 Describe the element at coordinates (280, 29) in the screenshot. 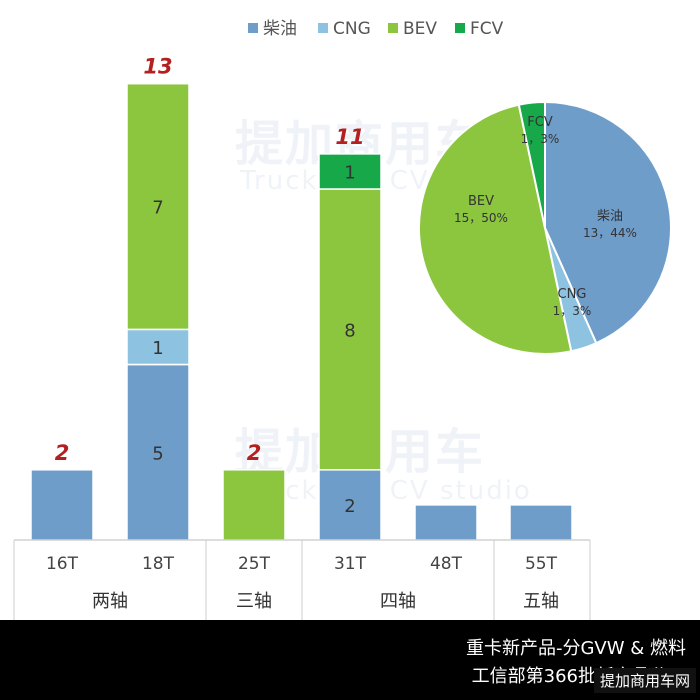

I see `legend-label-0: 柴油` at that location.